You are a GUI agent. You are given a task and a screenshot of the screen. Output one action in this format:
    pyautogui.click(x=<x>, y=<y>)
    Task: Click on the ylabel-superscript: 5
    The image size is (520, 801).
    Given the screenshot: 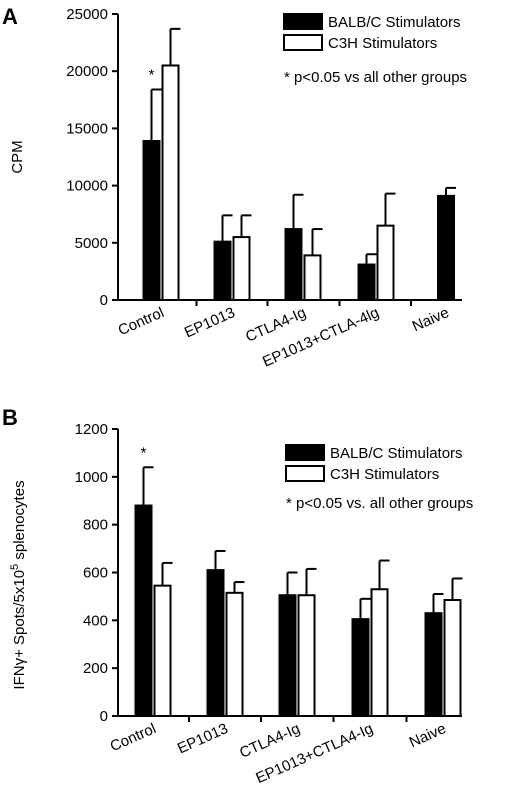 What is the action you would take?
    pyautogui.click(x=15, y=567)
    